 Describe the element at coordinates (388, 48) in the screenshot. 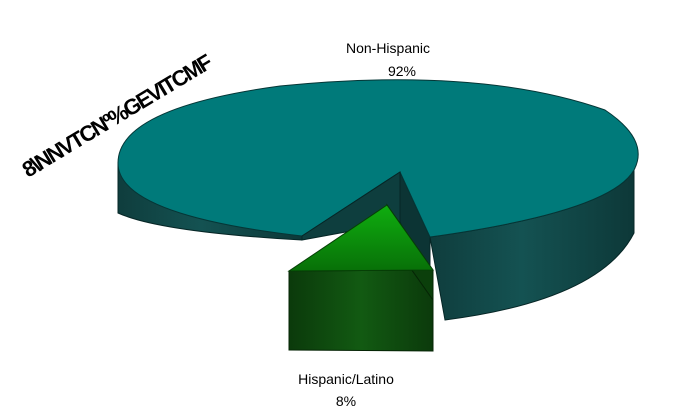

I see `slice-label-non-hispanic-name: Non-Hispanic` at that location.